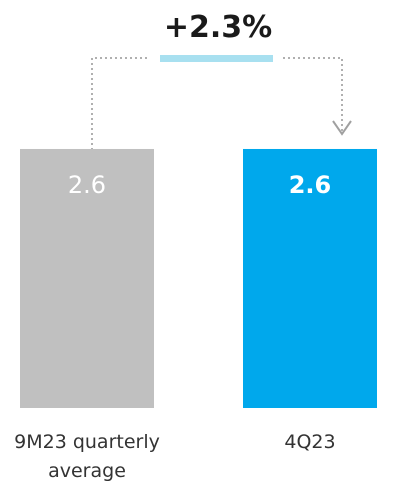 Image resolution: width=397 pixels, height=488 pixels. I want to click on category-label-1-line-2: average, so click(87, 471).